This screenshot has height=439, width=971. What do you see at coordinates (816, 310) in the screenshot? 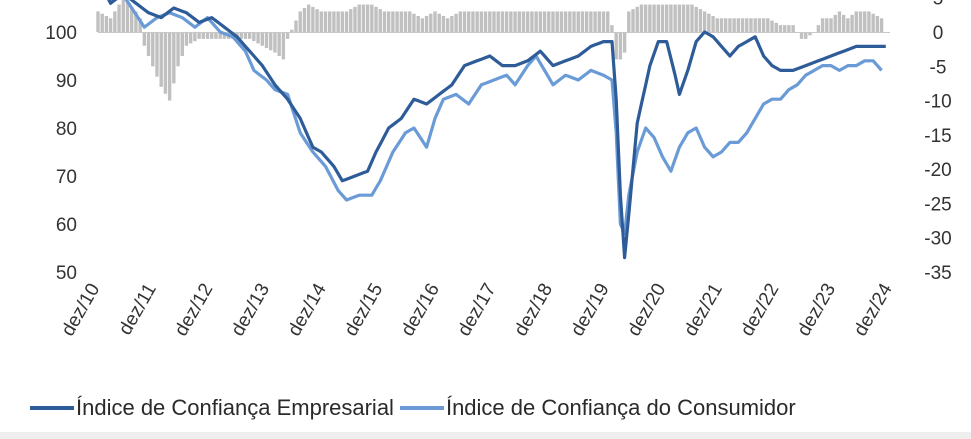
I see `x-tick-label: dez/23` at bounding box center [816, 310].